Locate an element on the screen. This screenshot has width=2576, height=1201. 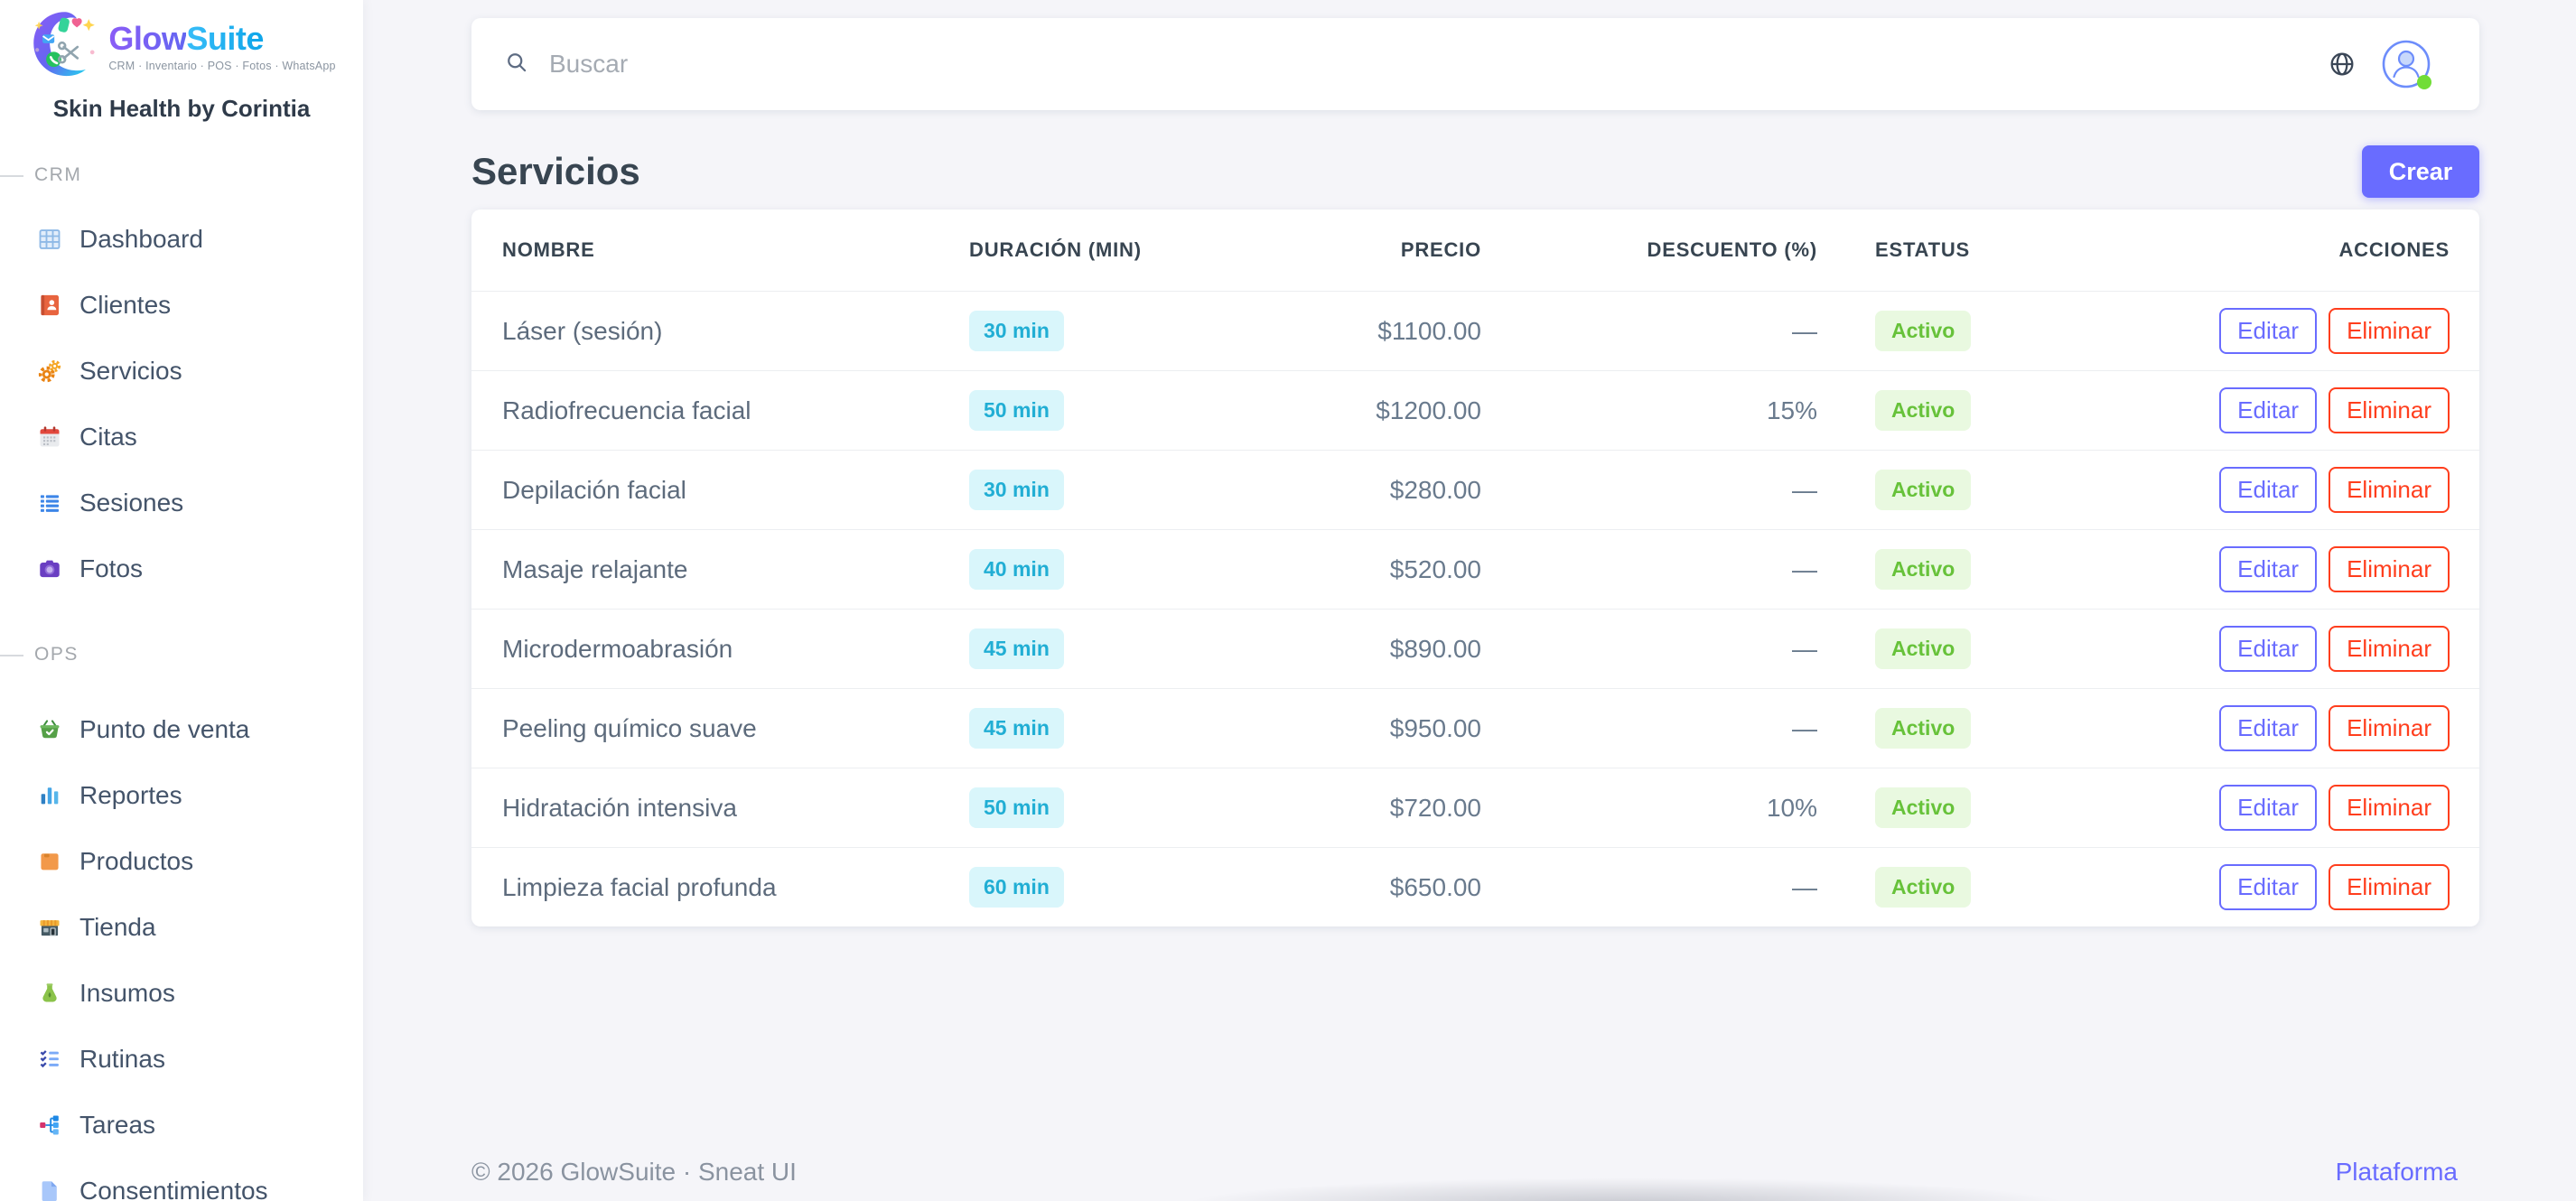
workspace-name: Skin Health by Corintia is located at coordinates (181, 108).